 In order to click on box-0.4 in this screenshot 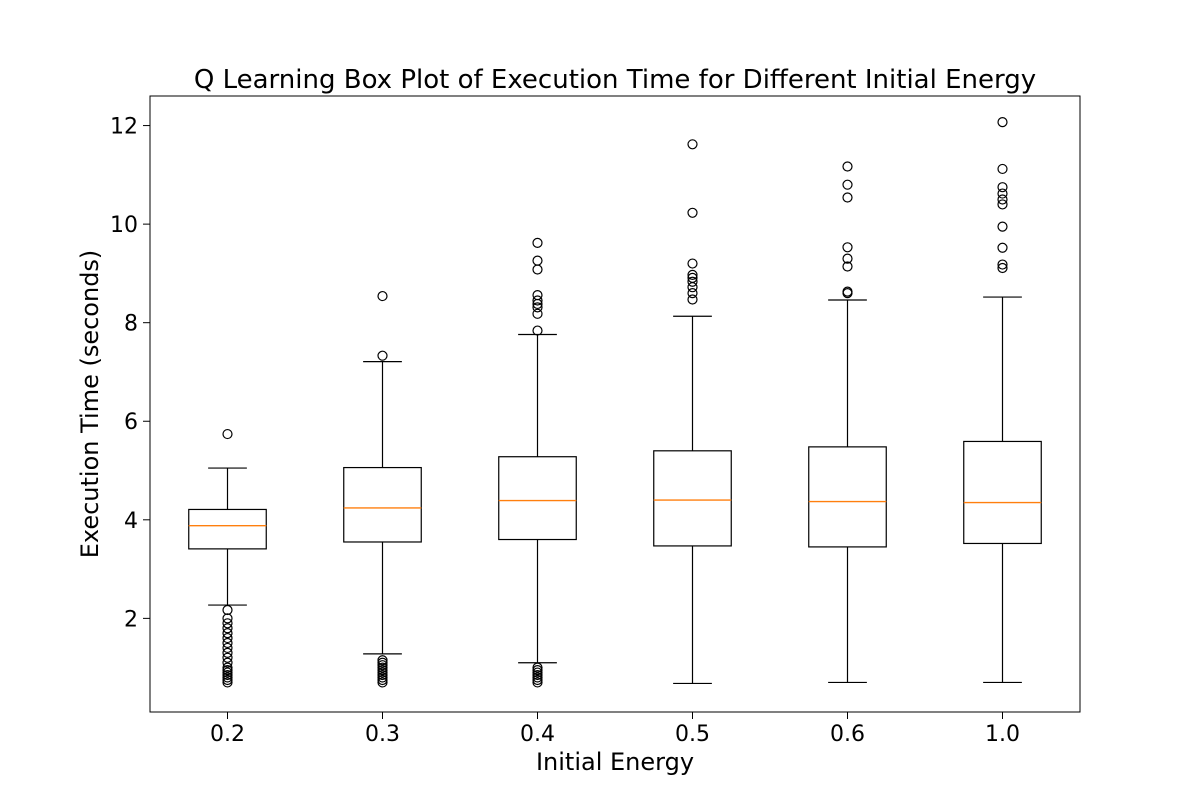, I will do `click(537, 462)`.